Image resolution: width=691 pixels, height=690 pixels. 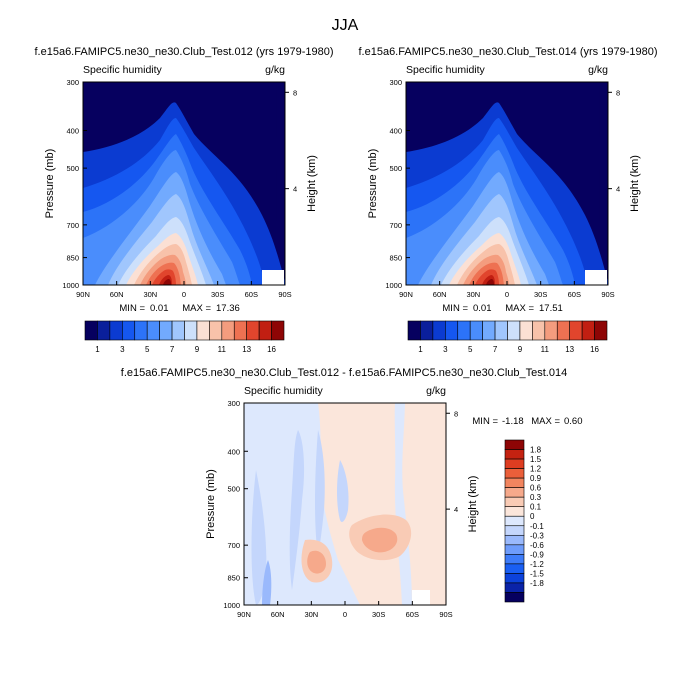 What do you see at coordinates (50, 184) in the screenshot?
I see `panel-1-ylabel: Pressure (mb)` at bounding box center [50, 184].